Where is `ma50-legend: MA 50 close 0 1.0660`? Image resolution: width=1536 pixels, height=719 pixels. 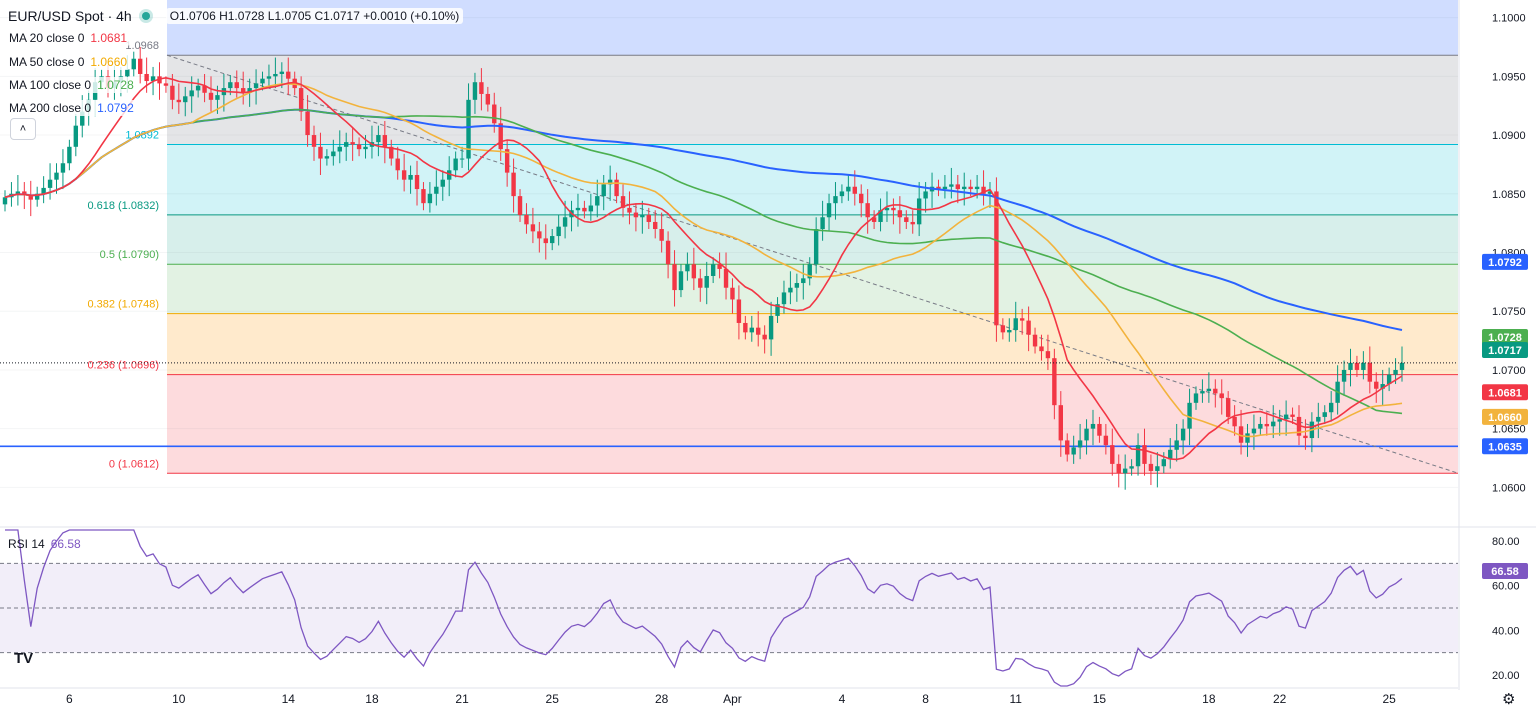
ma50-legend: MA 50 close 0 1.0660 is located at coordinates (68, 62).